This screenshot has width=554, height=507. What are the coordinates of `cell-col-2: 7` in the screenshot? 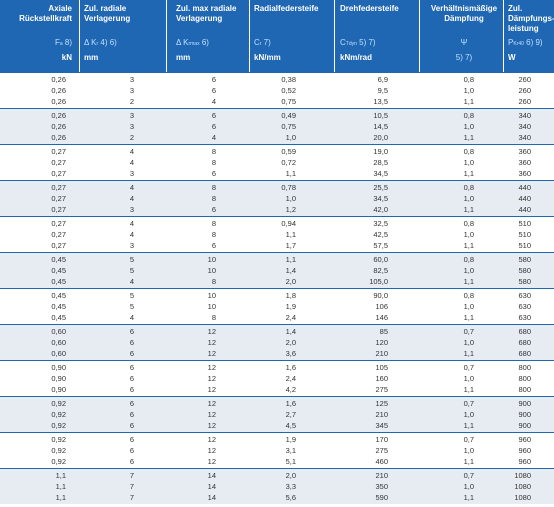 It's located at (131, 475).